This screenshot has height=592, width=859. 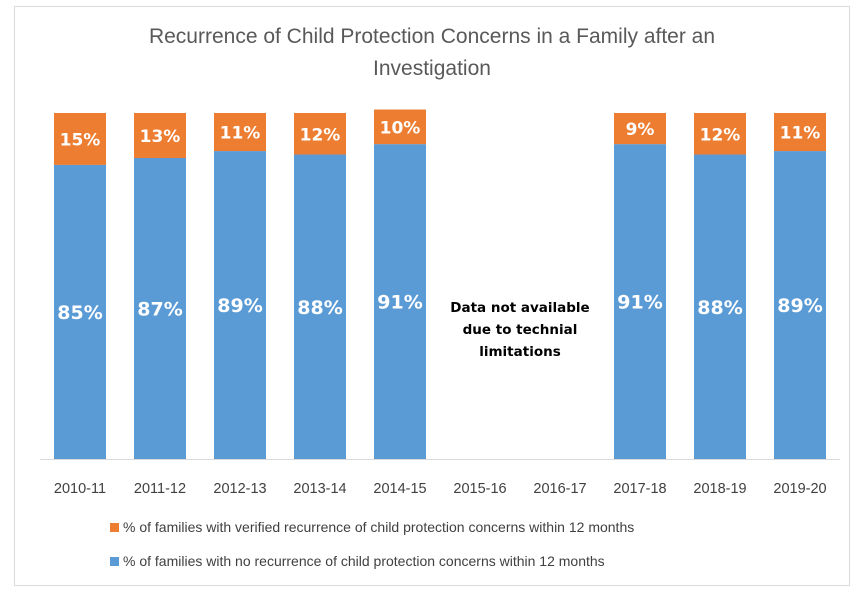 I want to click on chart-title-line-2: Investigation, so click(x=432, y=68).